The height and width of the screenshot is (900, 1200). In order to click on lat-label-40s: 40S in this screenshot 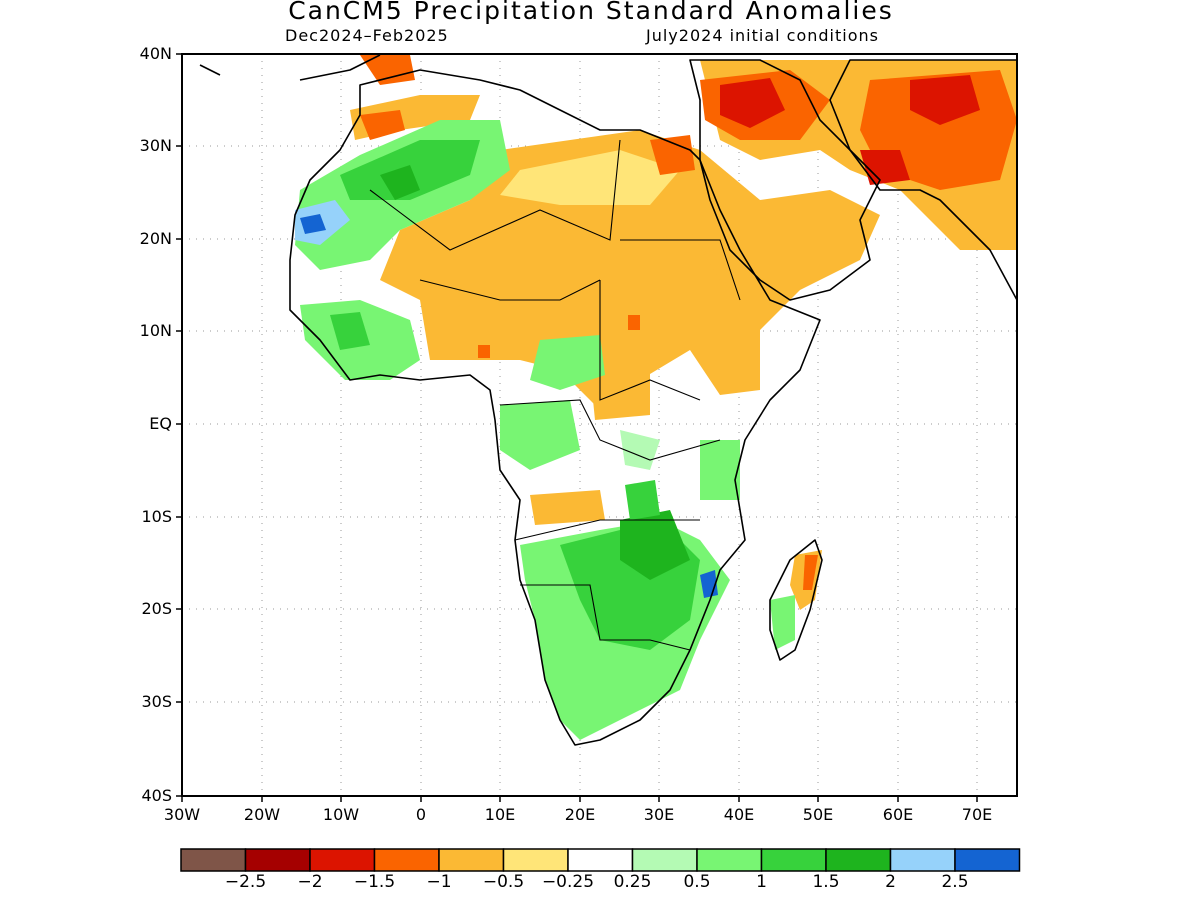, I will do `click(156, 795)`.